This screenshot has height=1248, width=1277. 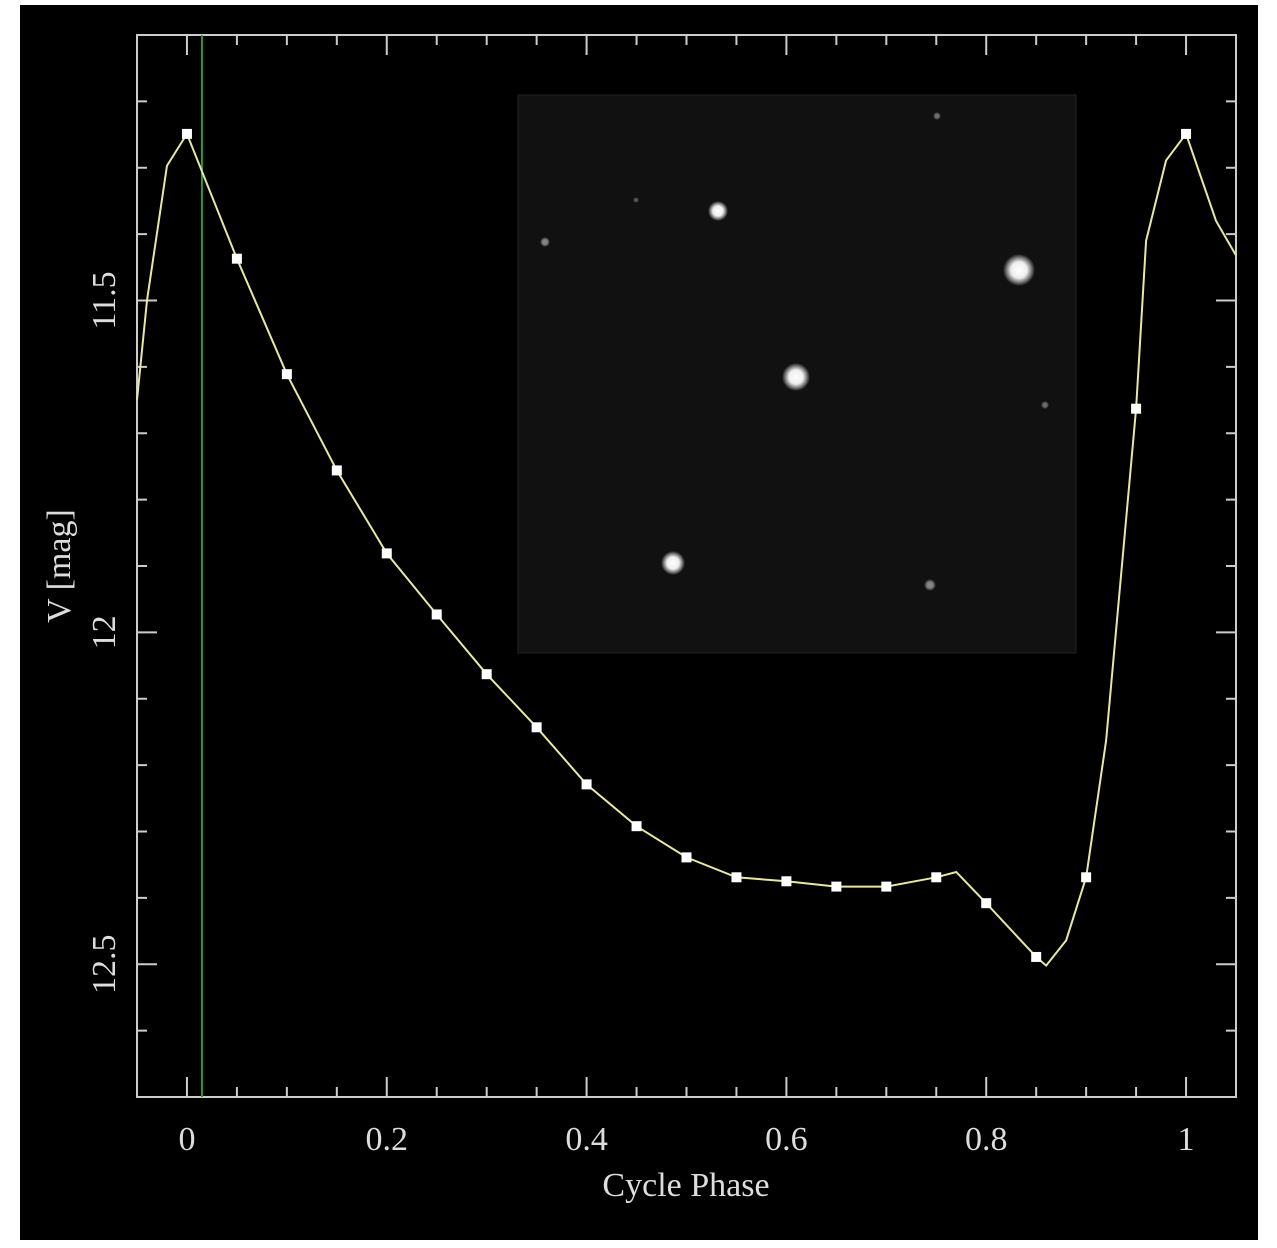 I want to click on y-tick-label: 11.5, so click(x=104, y=300).